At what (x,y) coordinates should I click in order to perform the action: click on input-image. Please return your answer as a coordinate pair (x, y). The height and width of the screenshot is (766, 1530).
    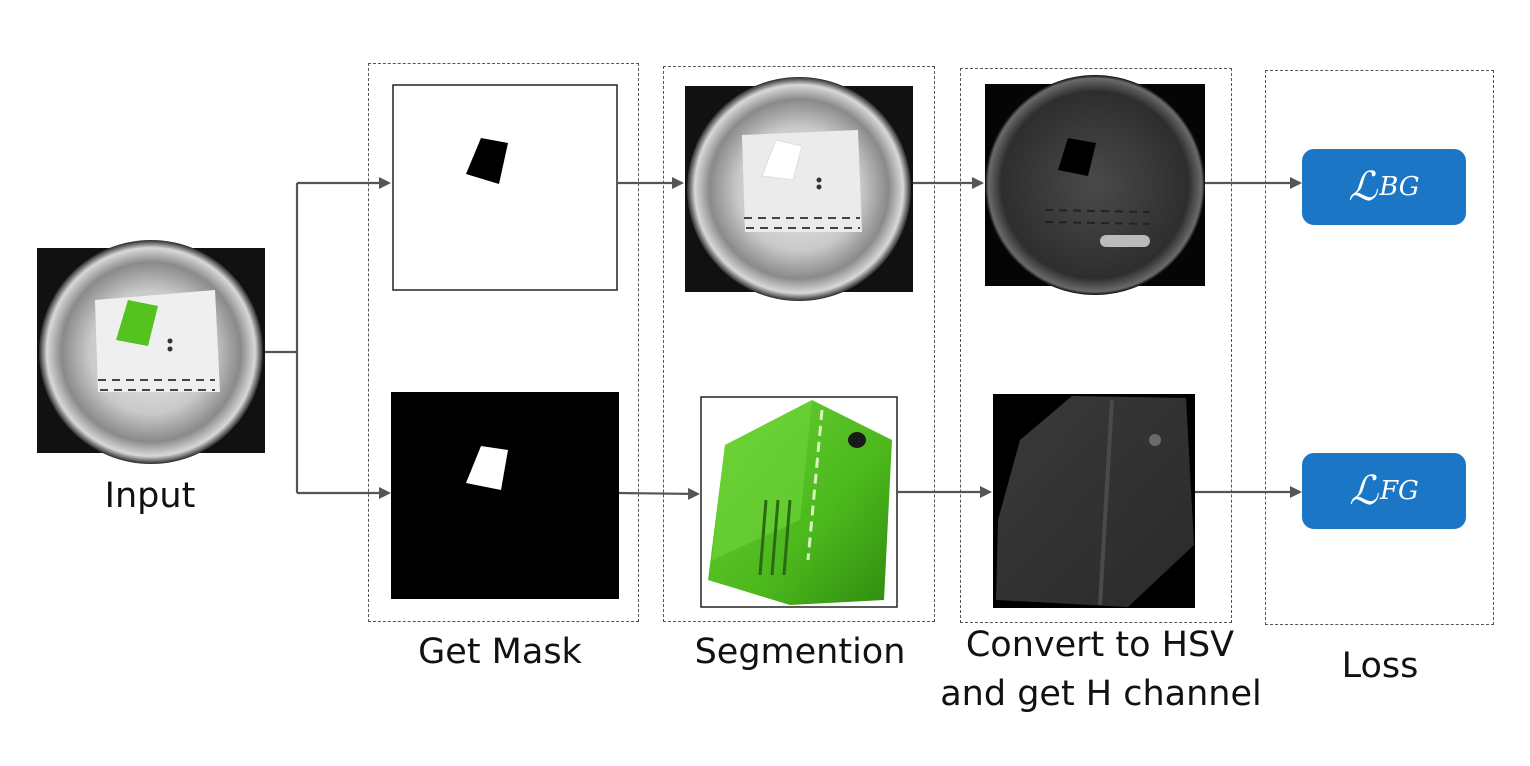
    Looking at the image, I should click on (151, 352).